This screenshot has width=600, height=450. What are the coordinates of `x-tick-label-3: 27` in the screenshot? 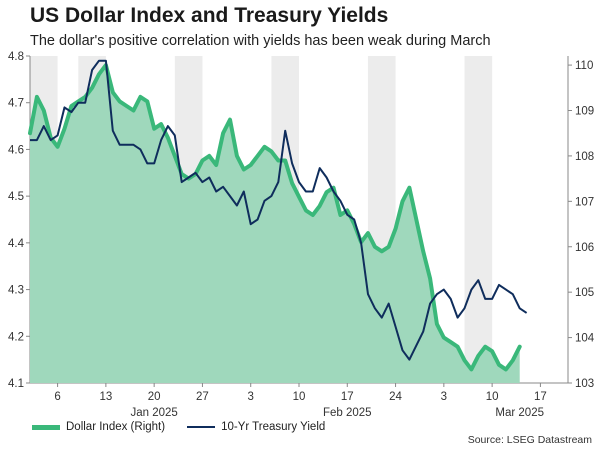 It's located at (202, 397).